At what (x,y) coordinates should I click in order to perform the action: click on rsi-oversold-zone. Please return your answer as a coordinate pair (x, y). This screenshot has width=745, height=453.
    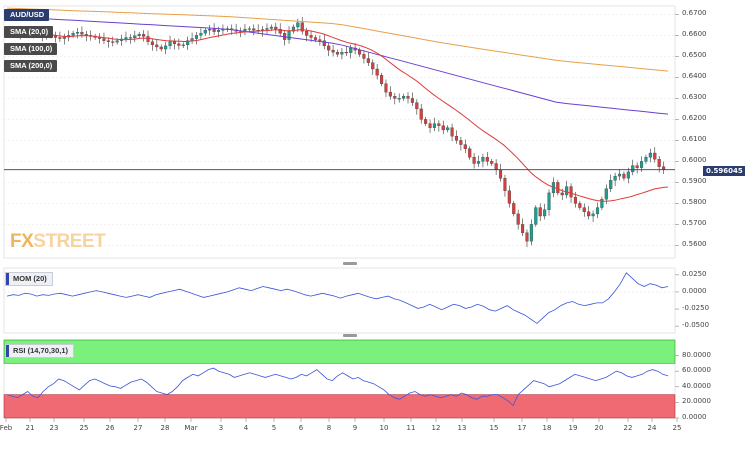
    Looking at the image, I should click on (339, 406).